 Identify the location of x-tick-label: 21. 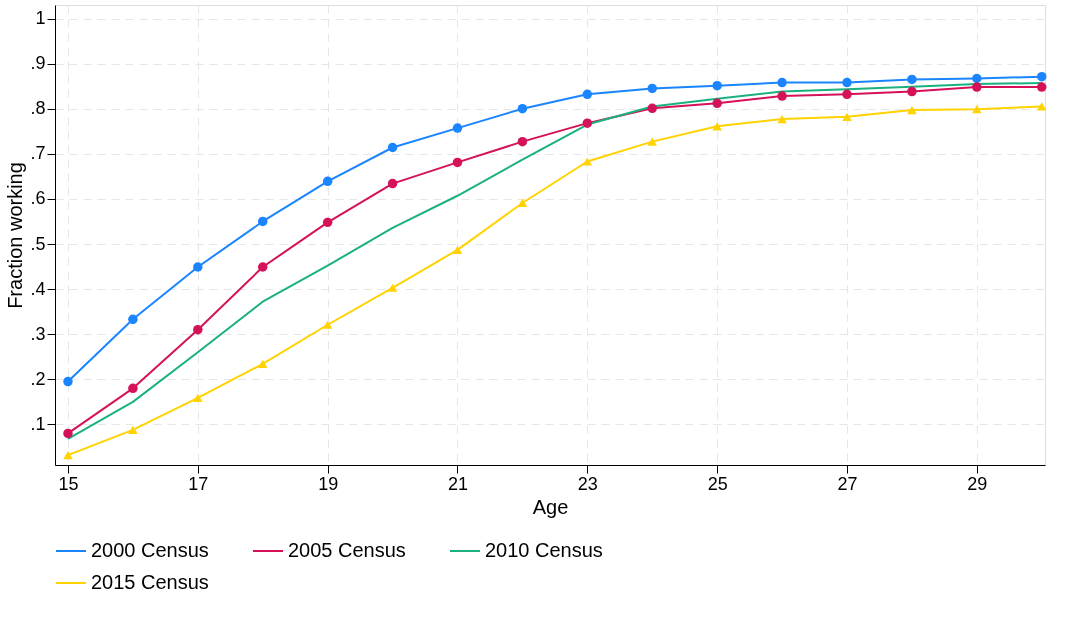
(458, 483).